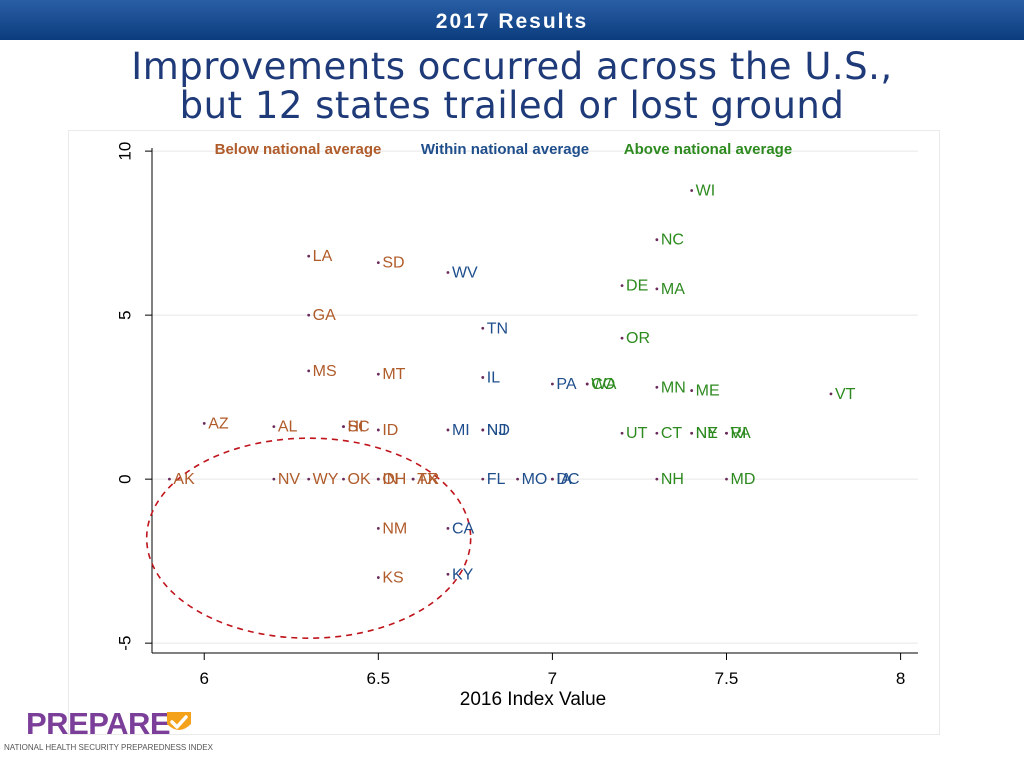 Image resolution: width=1024 pixels, height=768 pixels. I want to click on point-label: NV, so click(289, 479).